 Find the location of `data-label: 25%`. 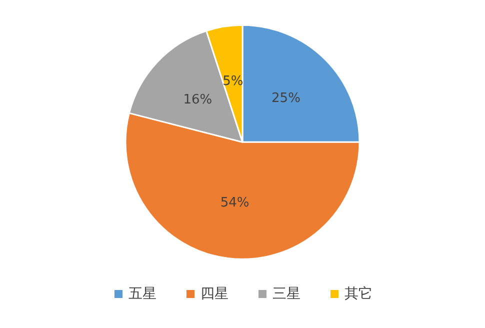

data-label: 25% is located at coordinates (286, 98).